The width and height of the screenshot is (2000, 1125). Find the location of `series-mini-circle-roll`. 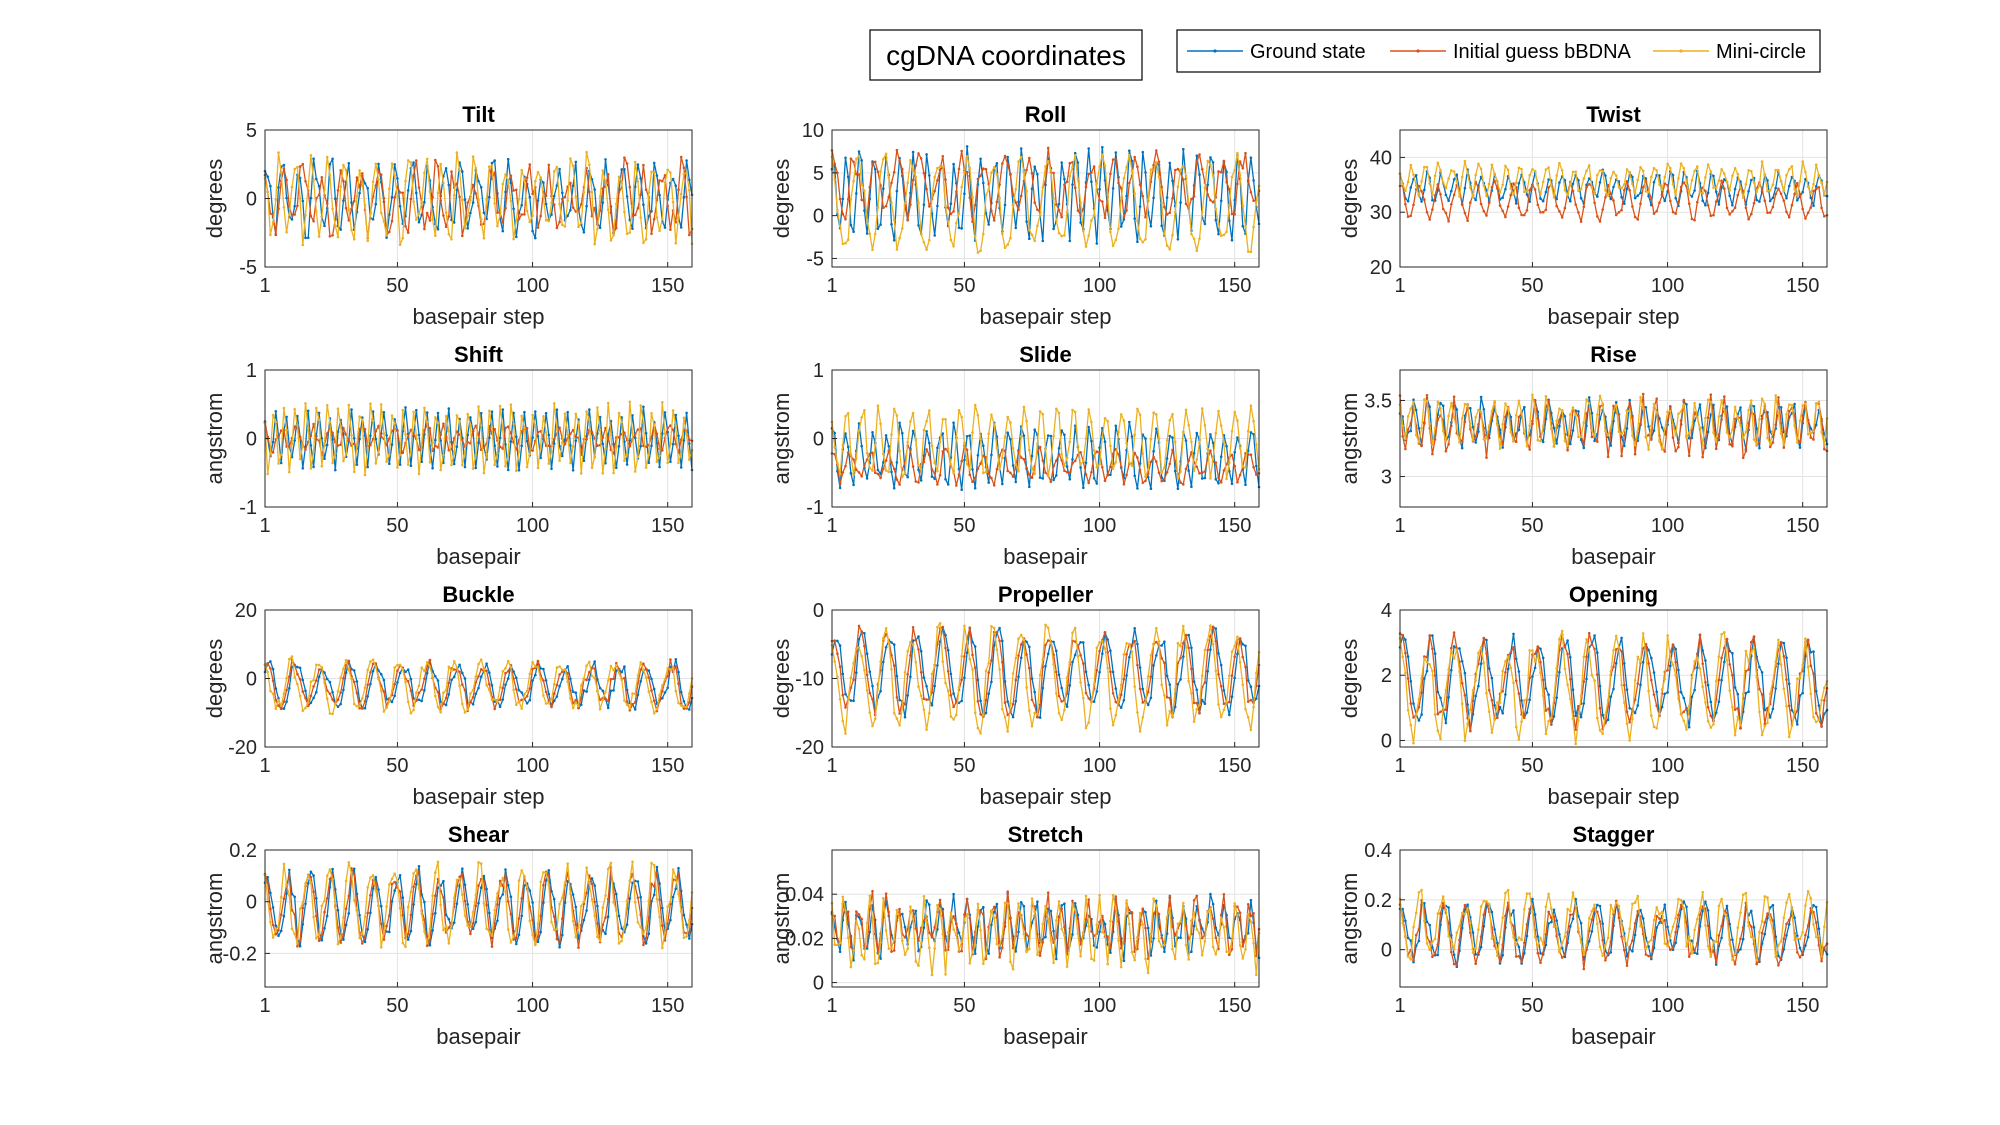

series-mini-circle-roll is located at coordinates (1045, 202).